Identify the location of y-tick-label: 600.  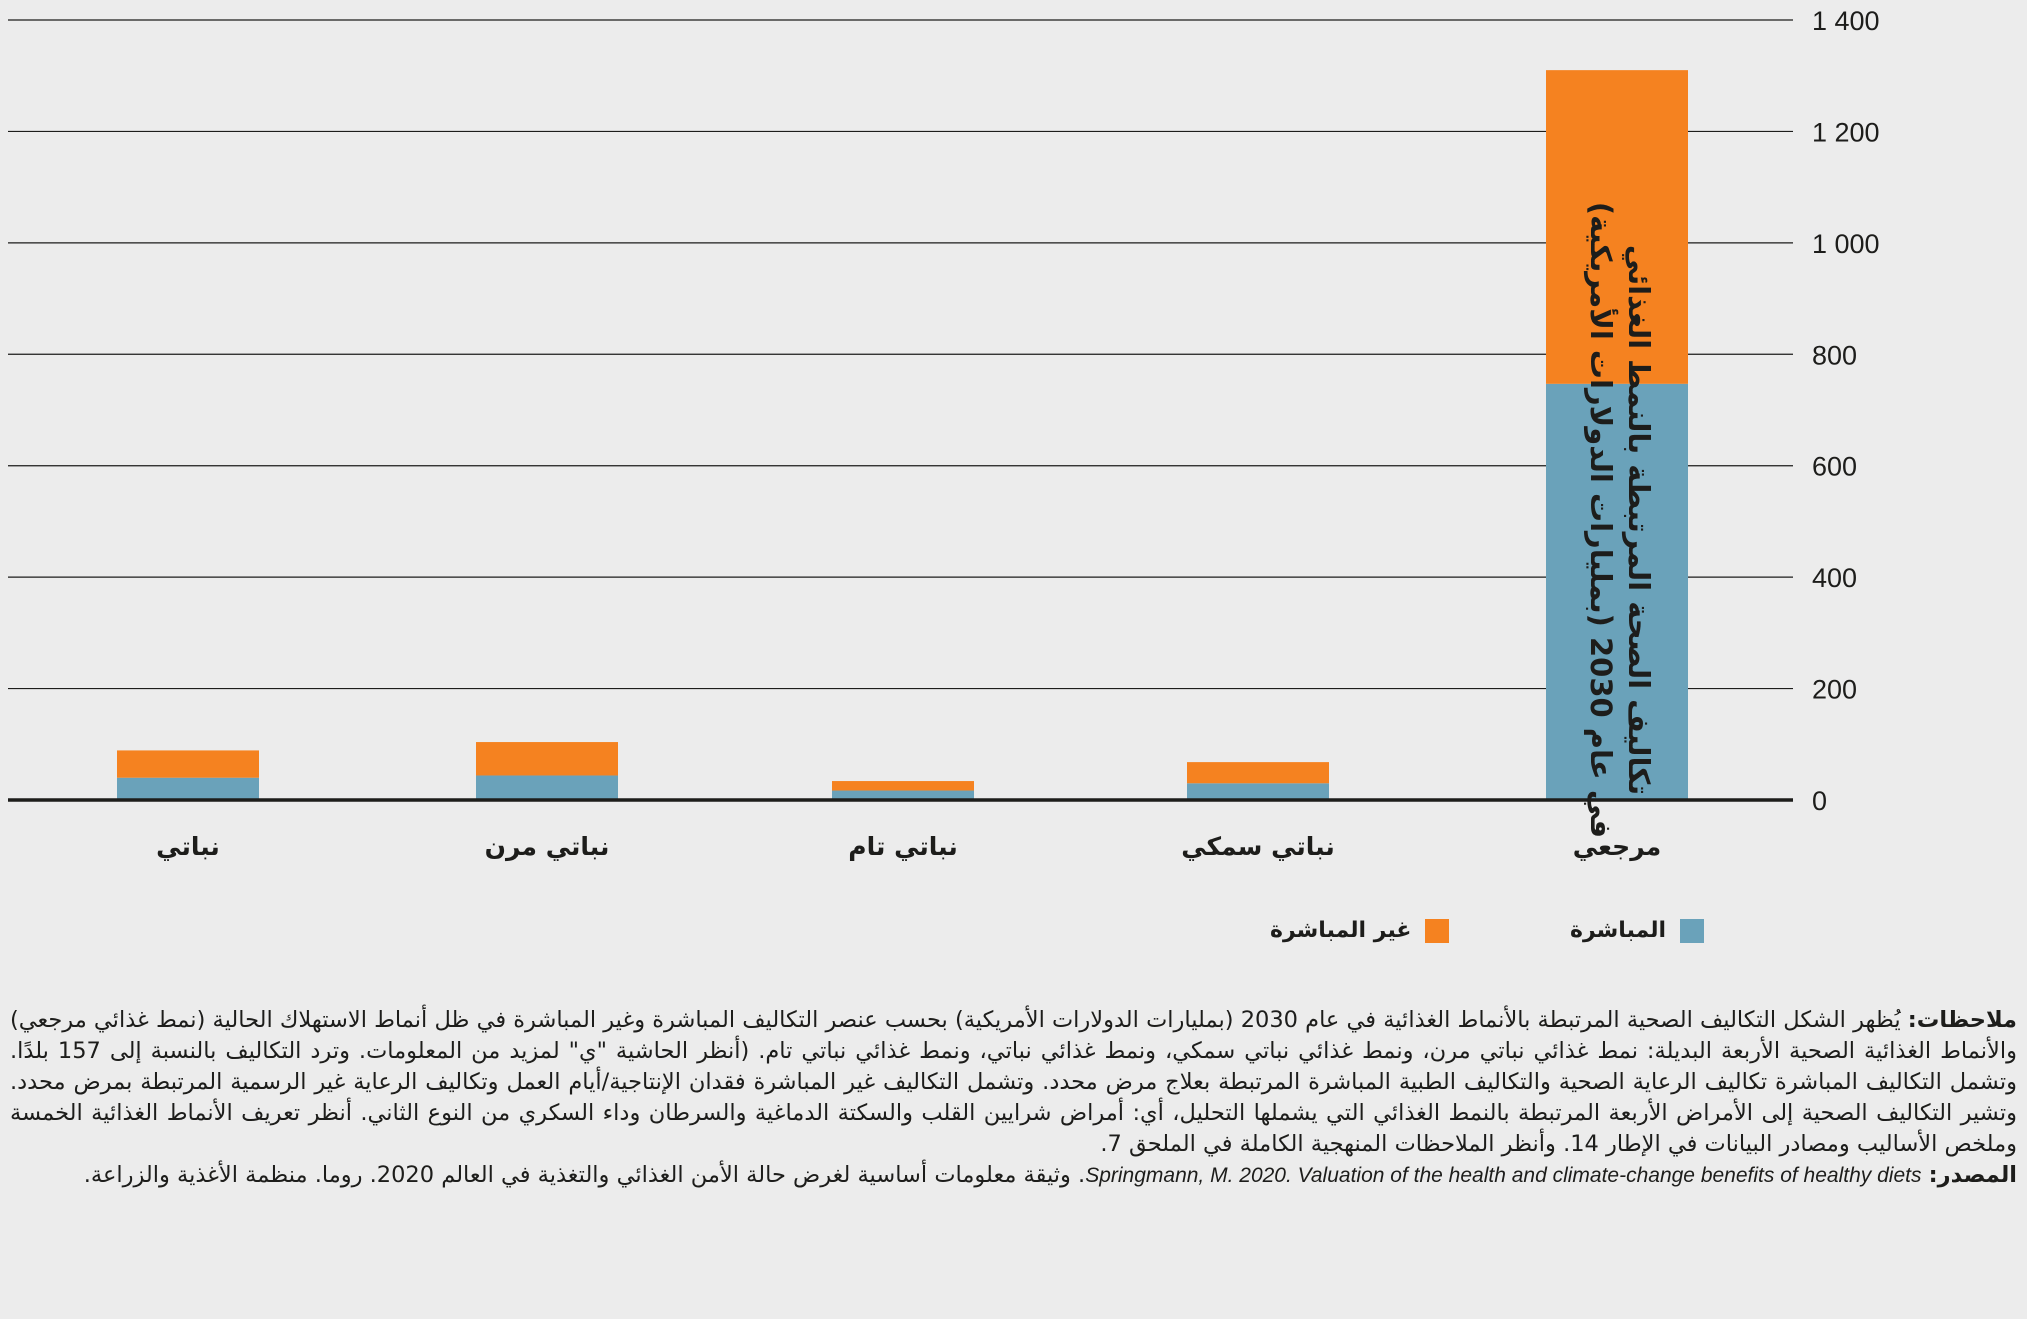
(1834, 467).